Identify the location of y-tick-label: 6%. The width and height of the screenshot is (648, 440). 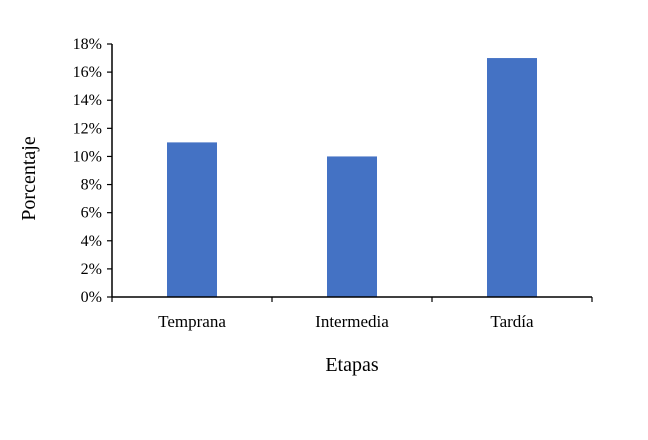
(91, 213).